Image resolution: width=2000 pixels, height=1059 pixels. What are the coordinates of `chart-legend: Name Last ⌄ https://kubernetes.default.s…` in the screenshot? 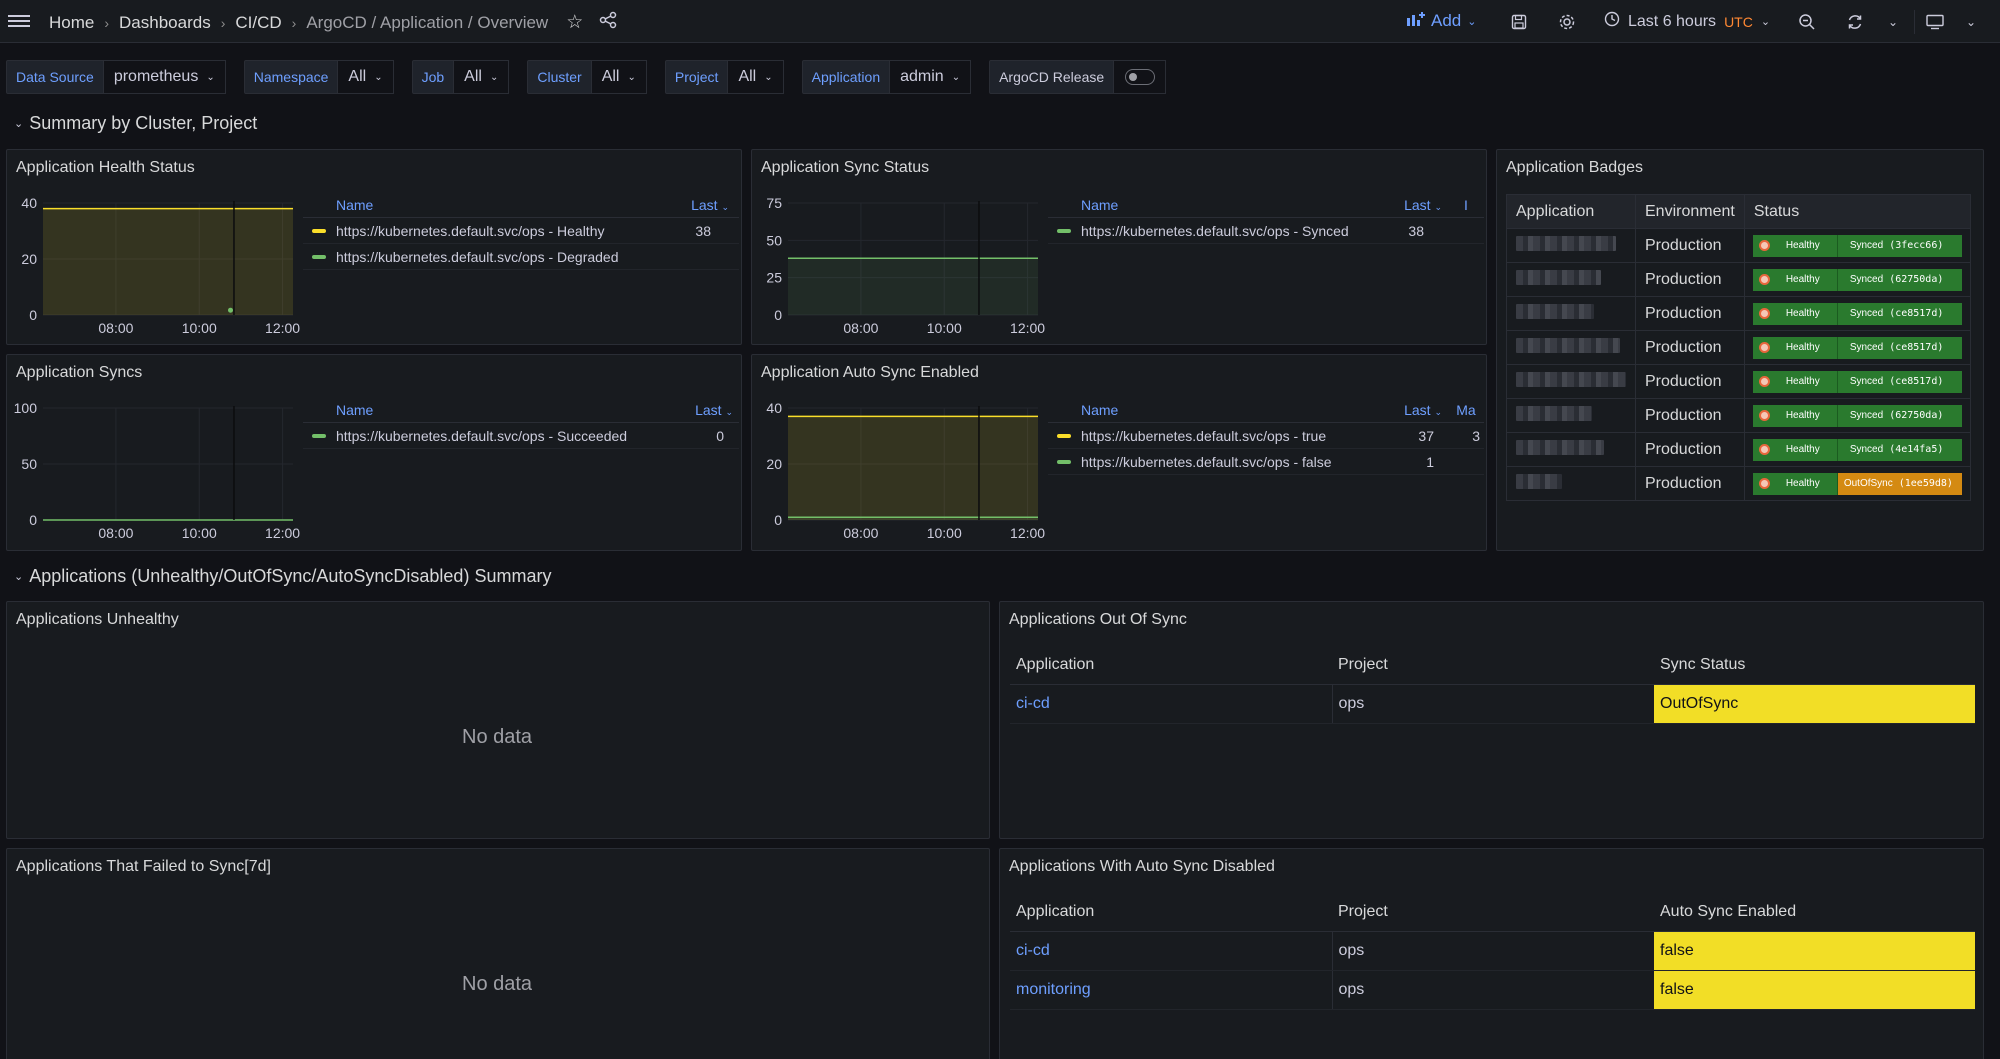 It's located at (521, 423).